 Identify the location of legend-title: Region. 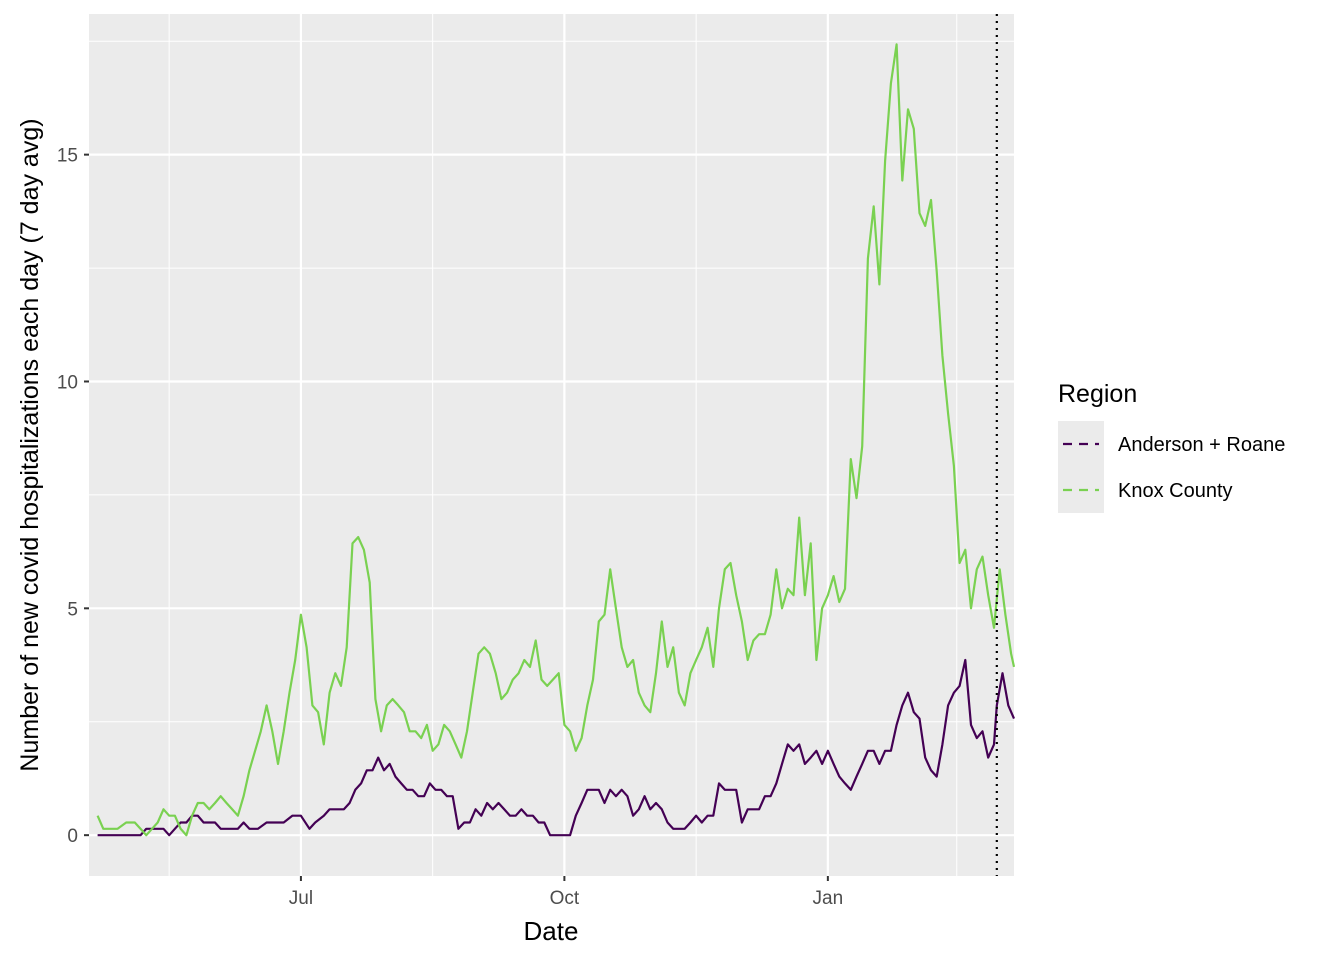
(1097, 394).